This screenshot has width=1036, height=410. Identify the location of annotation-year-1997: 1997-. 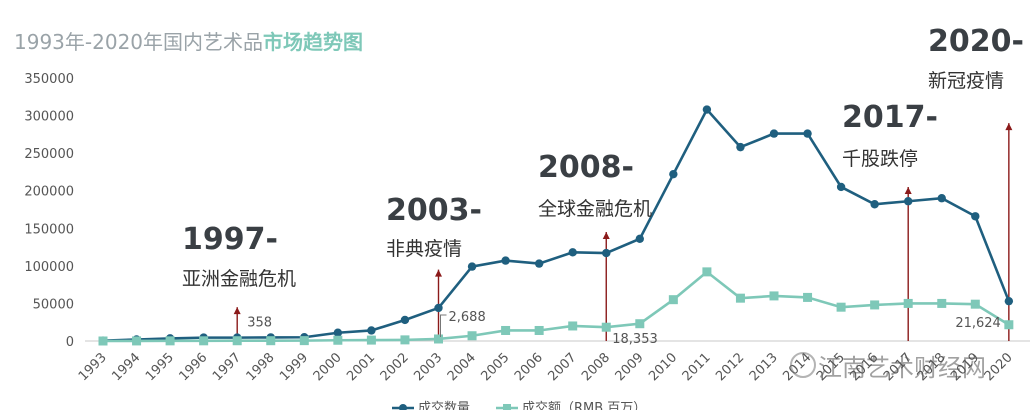
(230, 239).